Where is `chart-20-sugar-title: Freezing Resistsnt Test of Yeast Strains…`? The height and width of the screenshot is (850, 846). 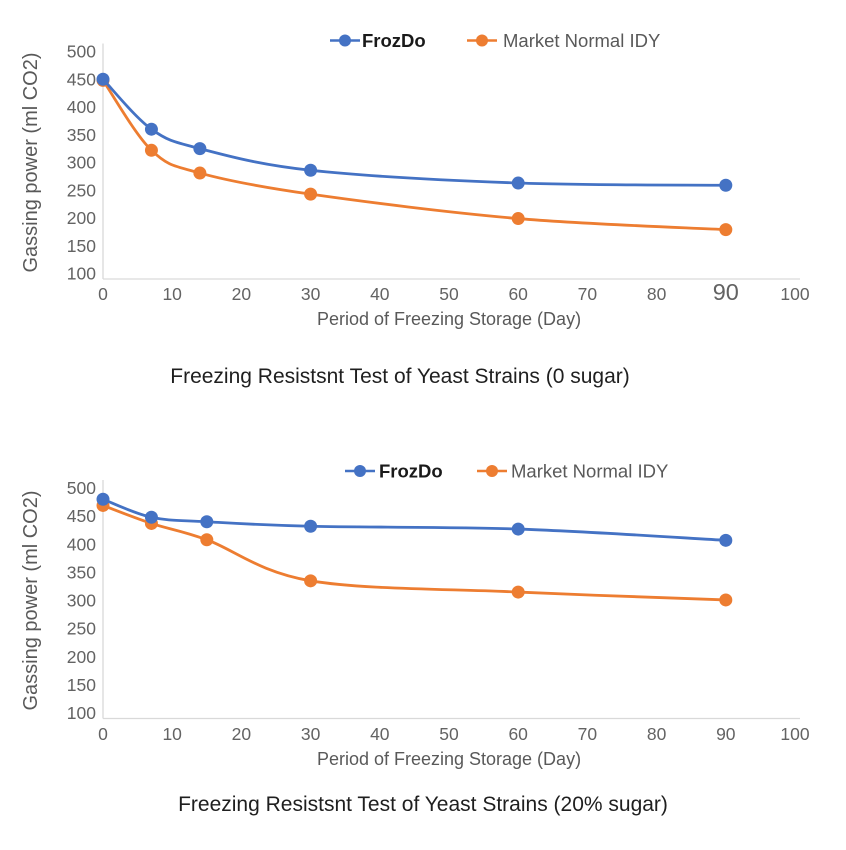 chart-20-sugar-title: Freezing Resistsnt Test of Yeast Strains… is located at coordinates (423, 804).